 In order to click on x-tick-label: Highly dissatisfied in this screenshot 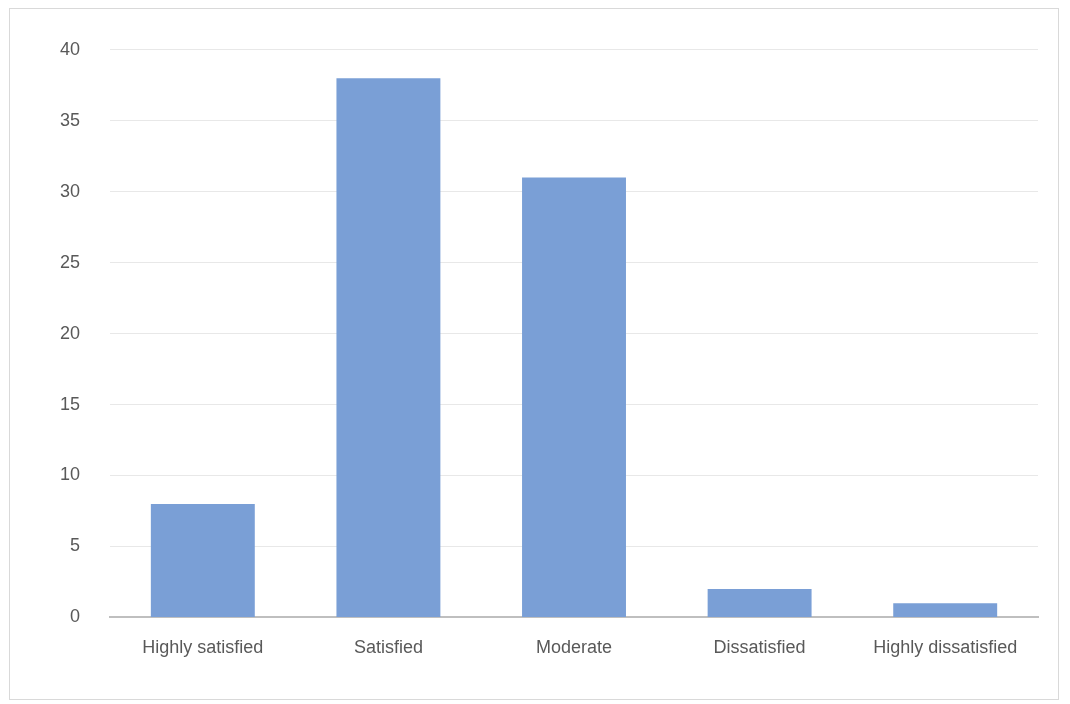, I will do `click(945, 647)`.